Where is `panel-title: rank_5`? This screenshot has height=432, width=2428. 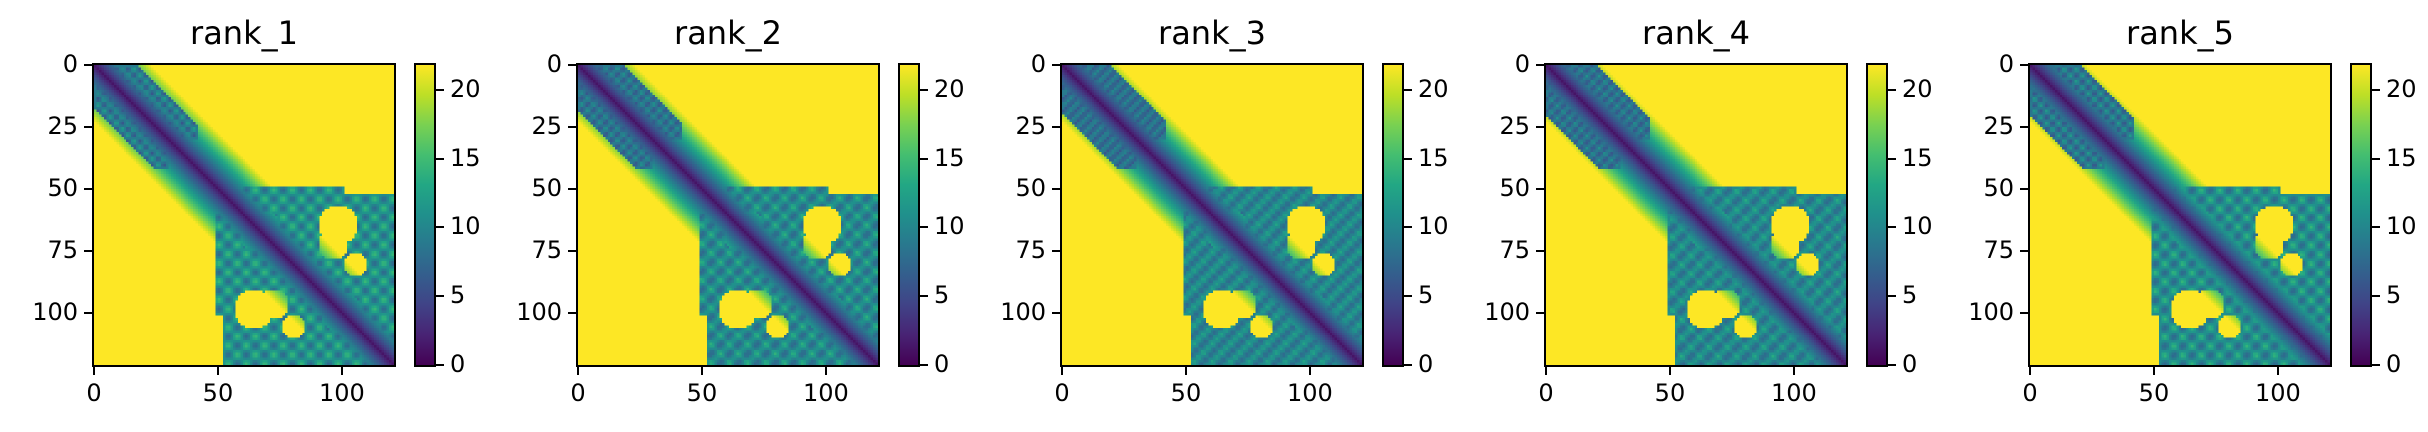 panel-title: rank_5 is located at coordinates (2180, 33).